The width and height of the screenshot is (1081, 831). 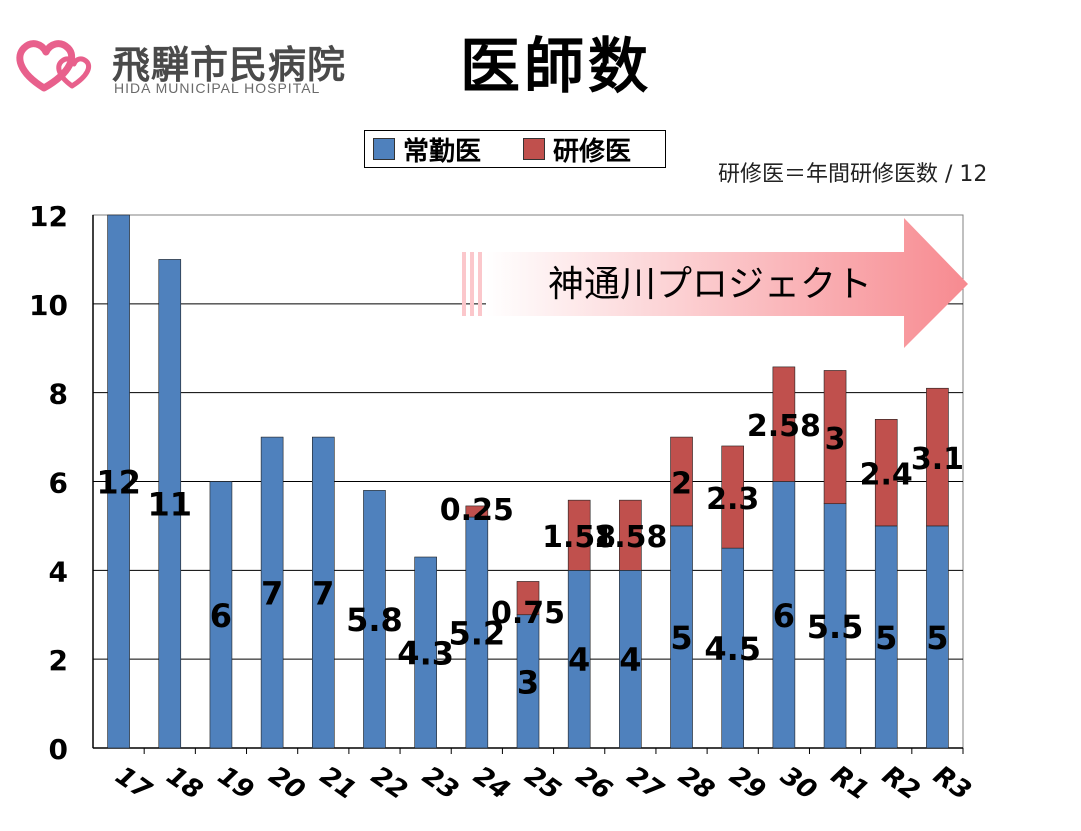 I want to click on x-tick-label: R1, so click(x=849, y=783).